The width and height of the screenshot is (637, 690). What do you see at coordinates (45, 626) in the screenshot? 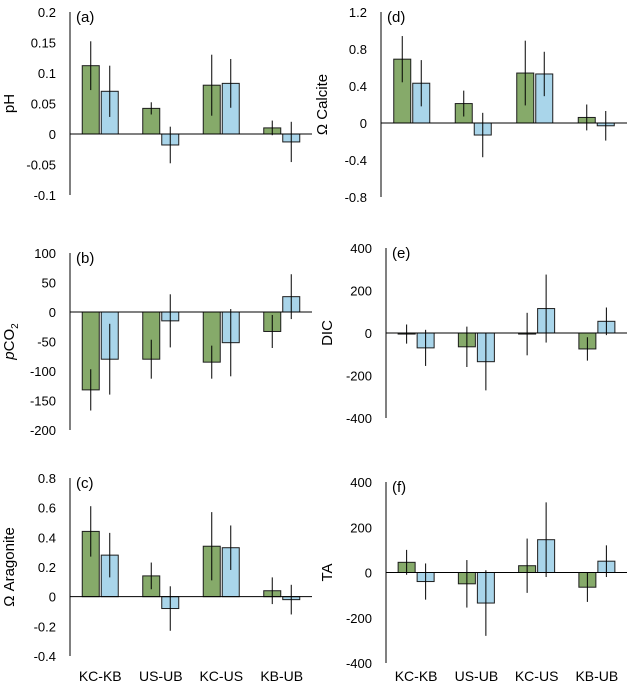
I see `y-tick-label: -0.2` at bounding box center [45, 626].